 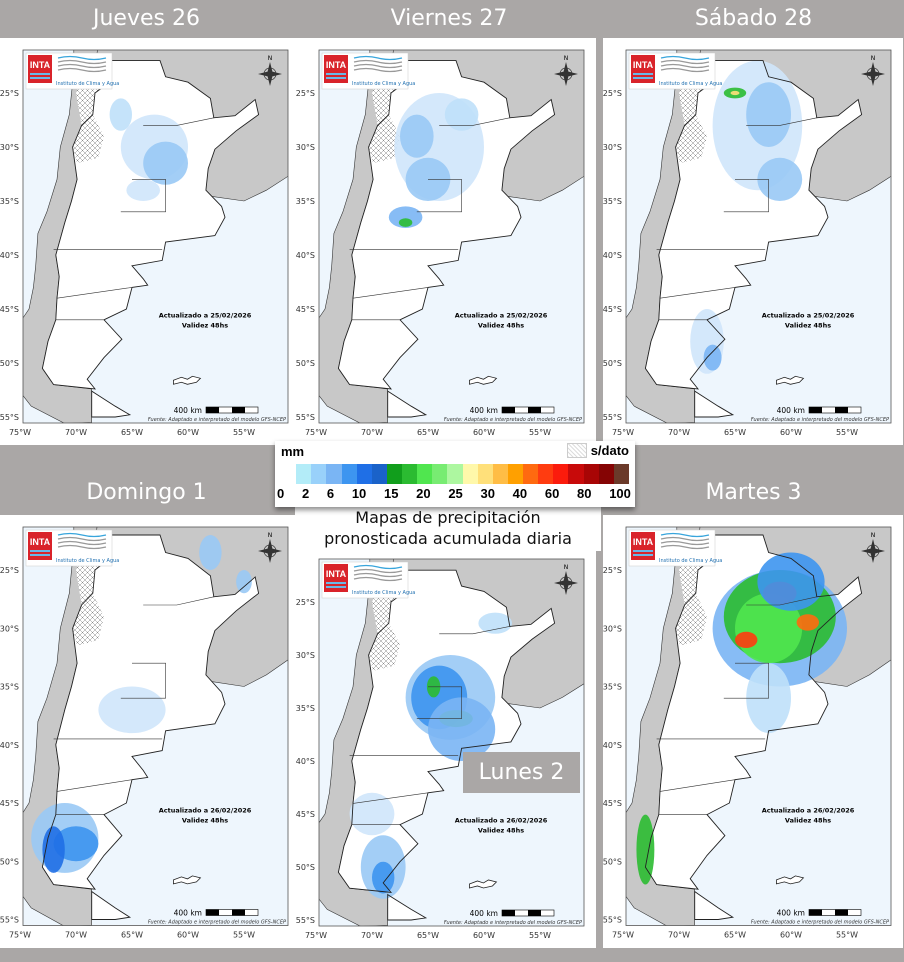 What do you see at coordinates (455, 474) in the screenshot?
I see `precipitation-legend: mm s/dato 0 2 6 10 15 20 25 30 40 60 80 100` at bounding box center [455, 474].